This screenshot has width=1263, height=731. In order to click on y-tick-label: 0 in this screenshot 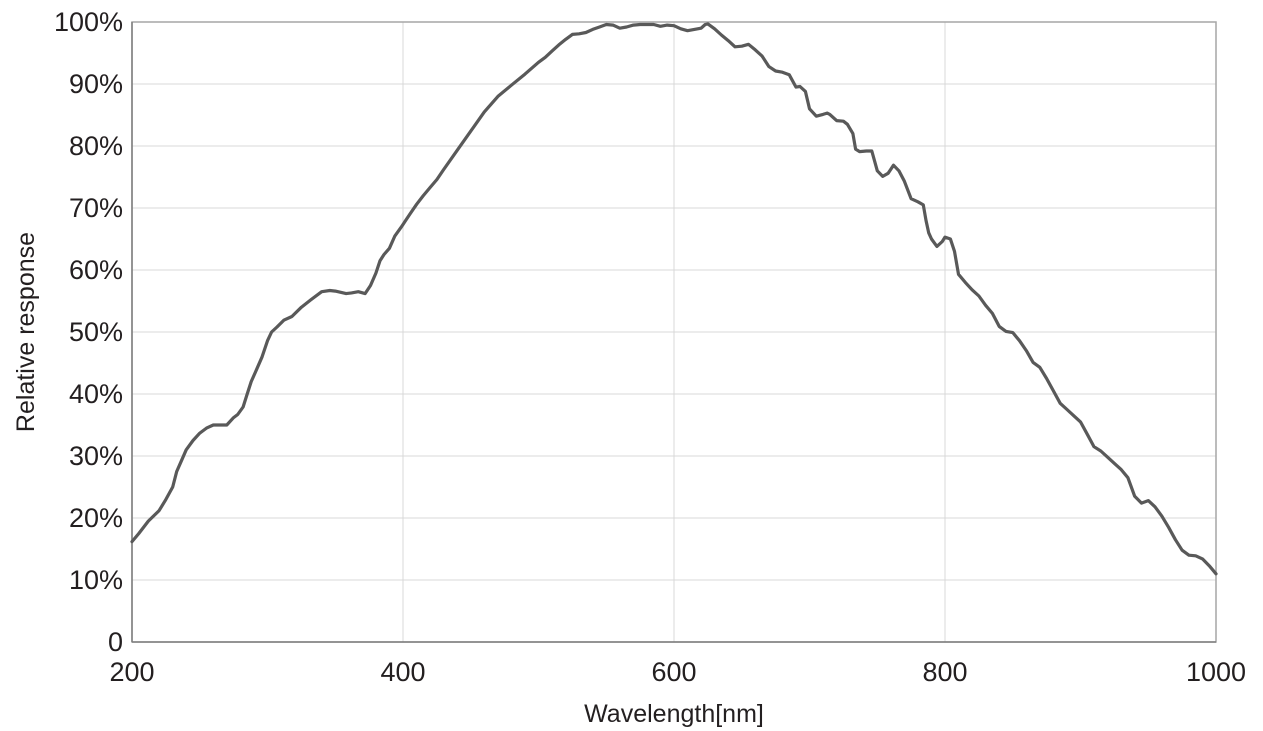, I will do `click(115, 642)`.